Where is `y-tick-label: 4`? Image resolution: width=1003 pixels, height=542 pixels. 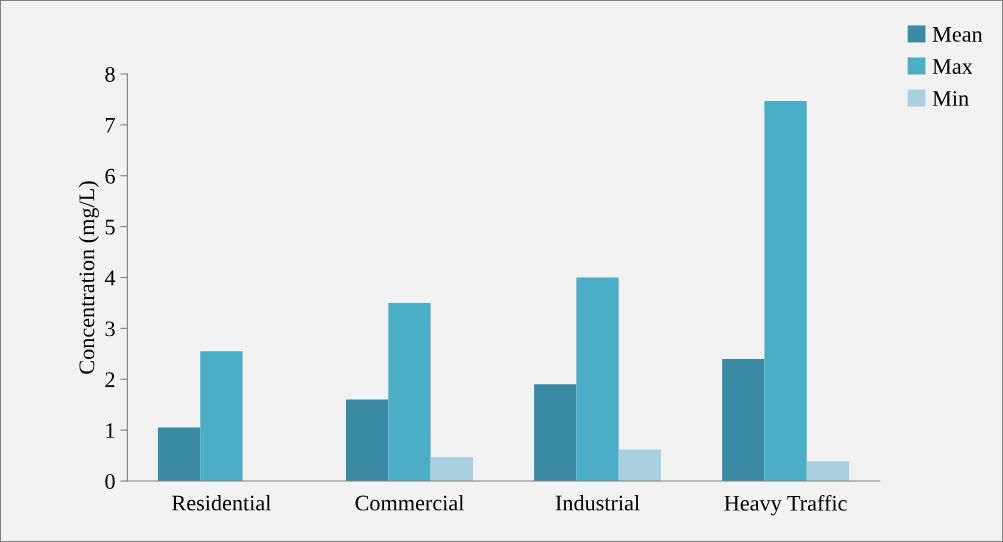
y-tick-label: 4 is located at coordinates (110, 278).